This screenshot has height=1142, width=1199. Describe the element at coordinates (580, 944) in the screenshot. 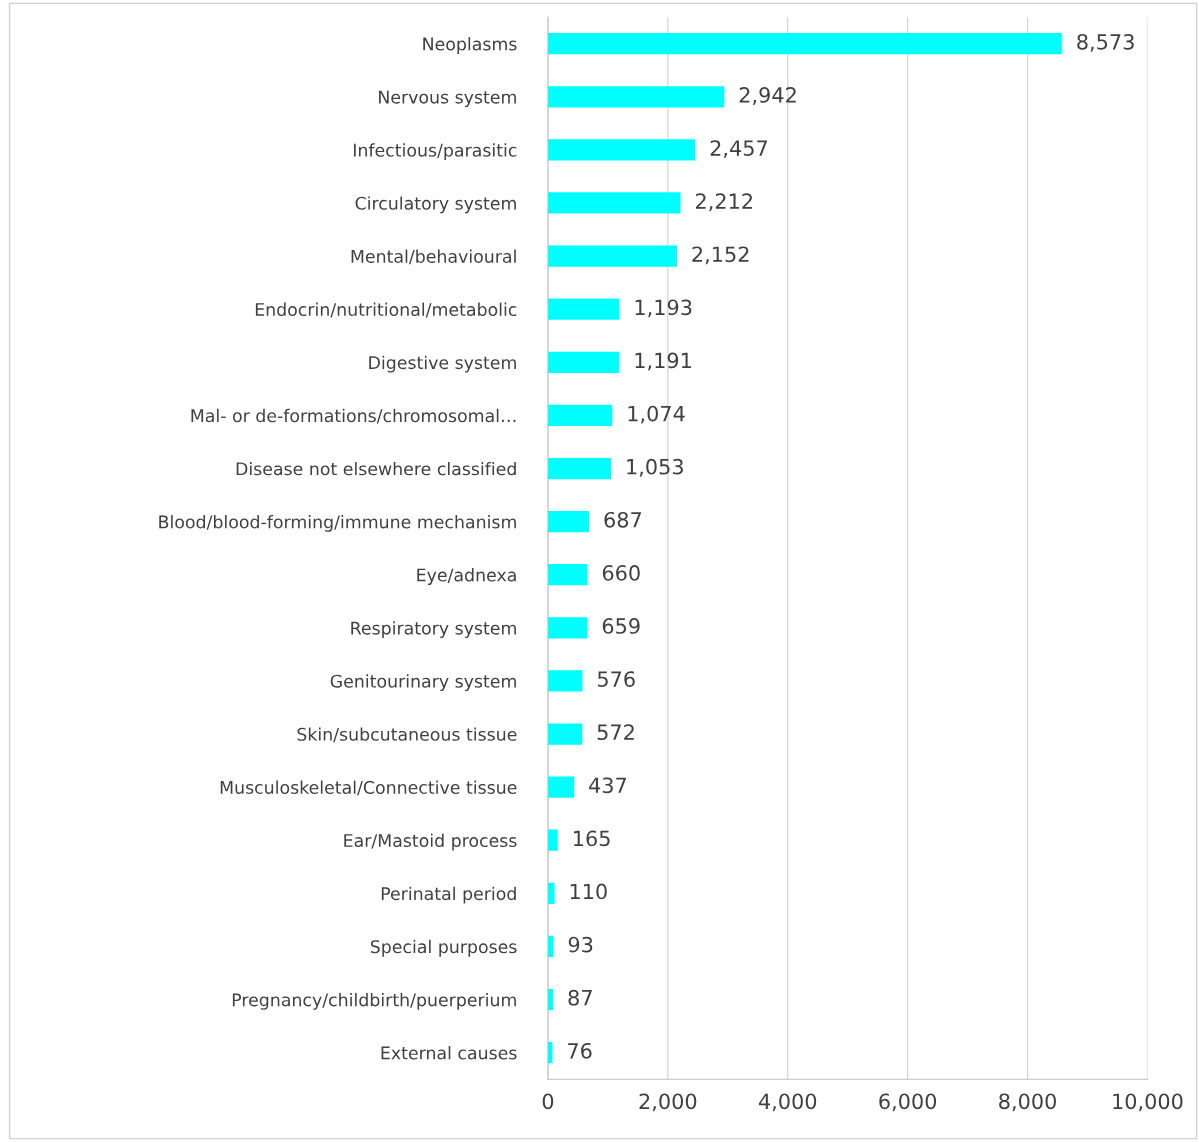

I see `data-label: 93` at that location.